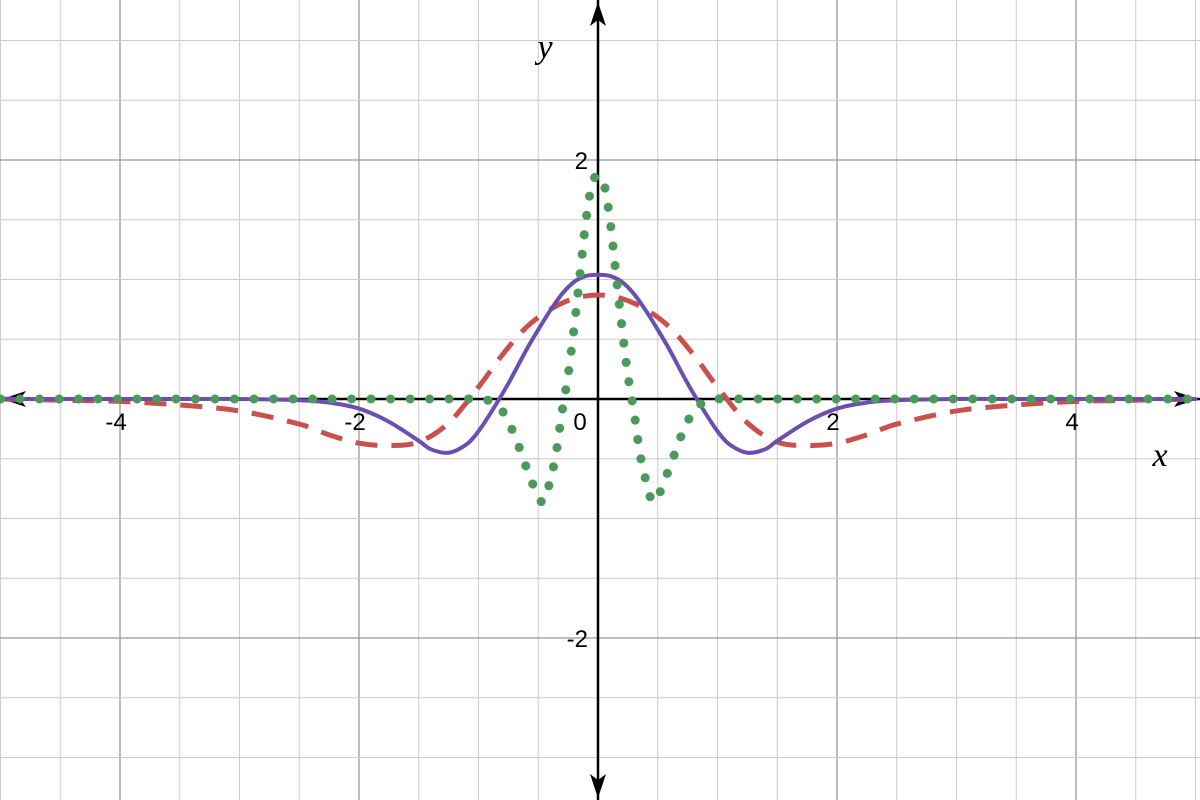 This screenshot has height=800, width=1200. I want to click on x-tick-label: -4, so click(115, 422).